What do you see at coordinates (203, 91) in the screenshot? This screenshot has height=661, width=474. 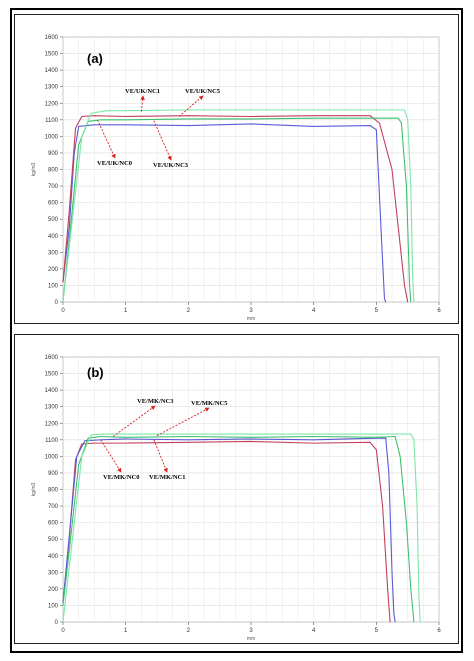 I see `annotation-label: VE/UK/NC5` at bounding box center [203, 91].